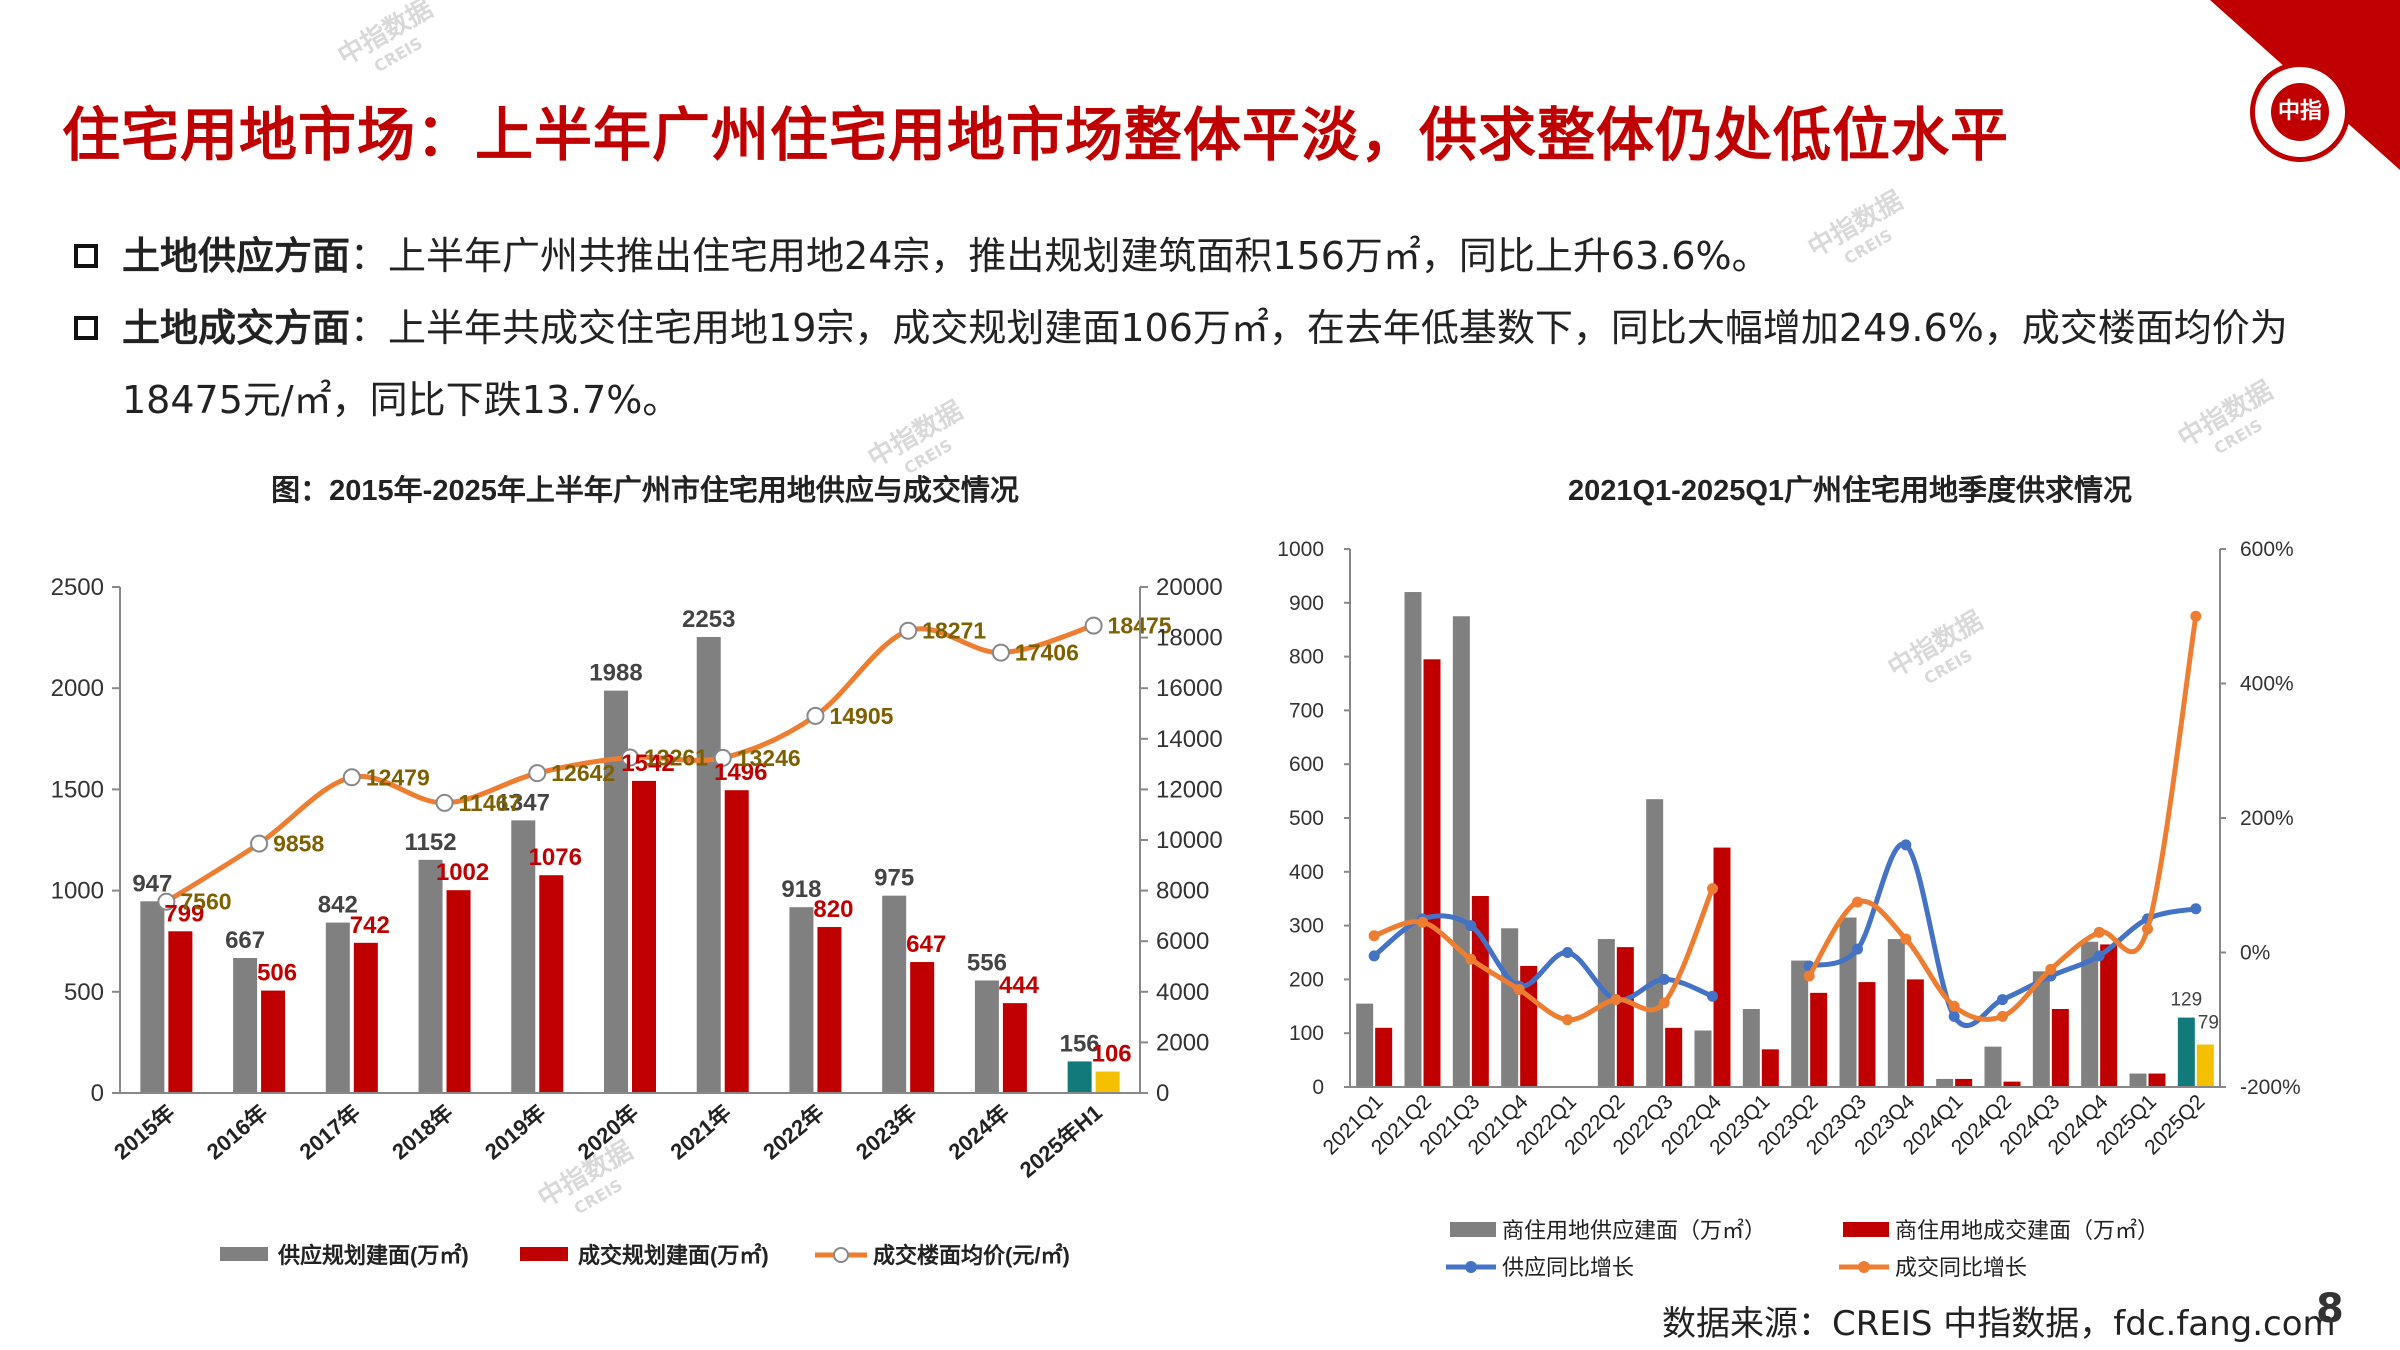  Describe the element at coordinates (987, 962) in the screenshot. I see `data-label-supply: 556` at that location.